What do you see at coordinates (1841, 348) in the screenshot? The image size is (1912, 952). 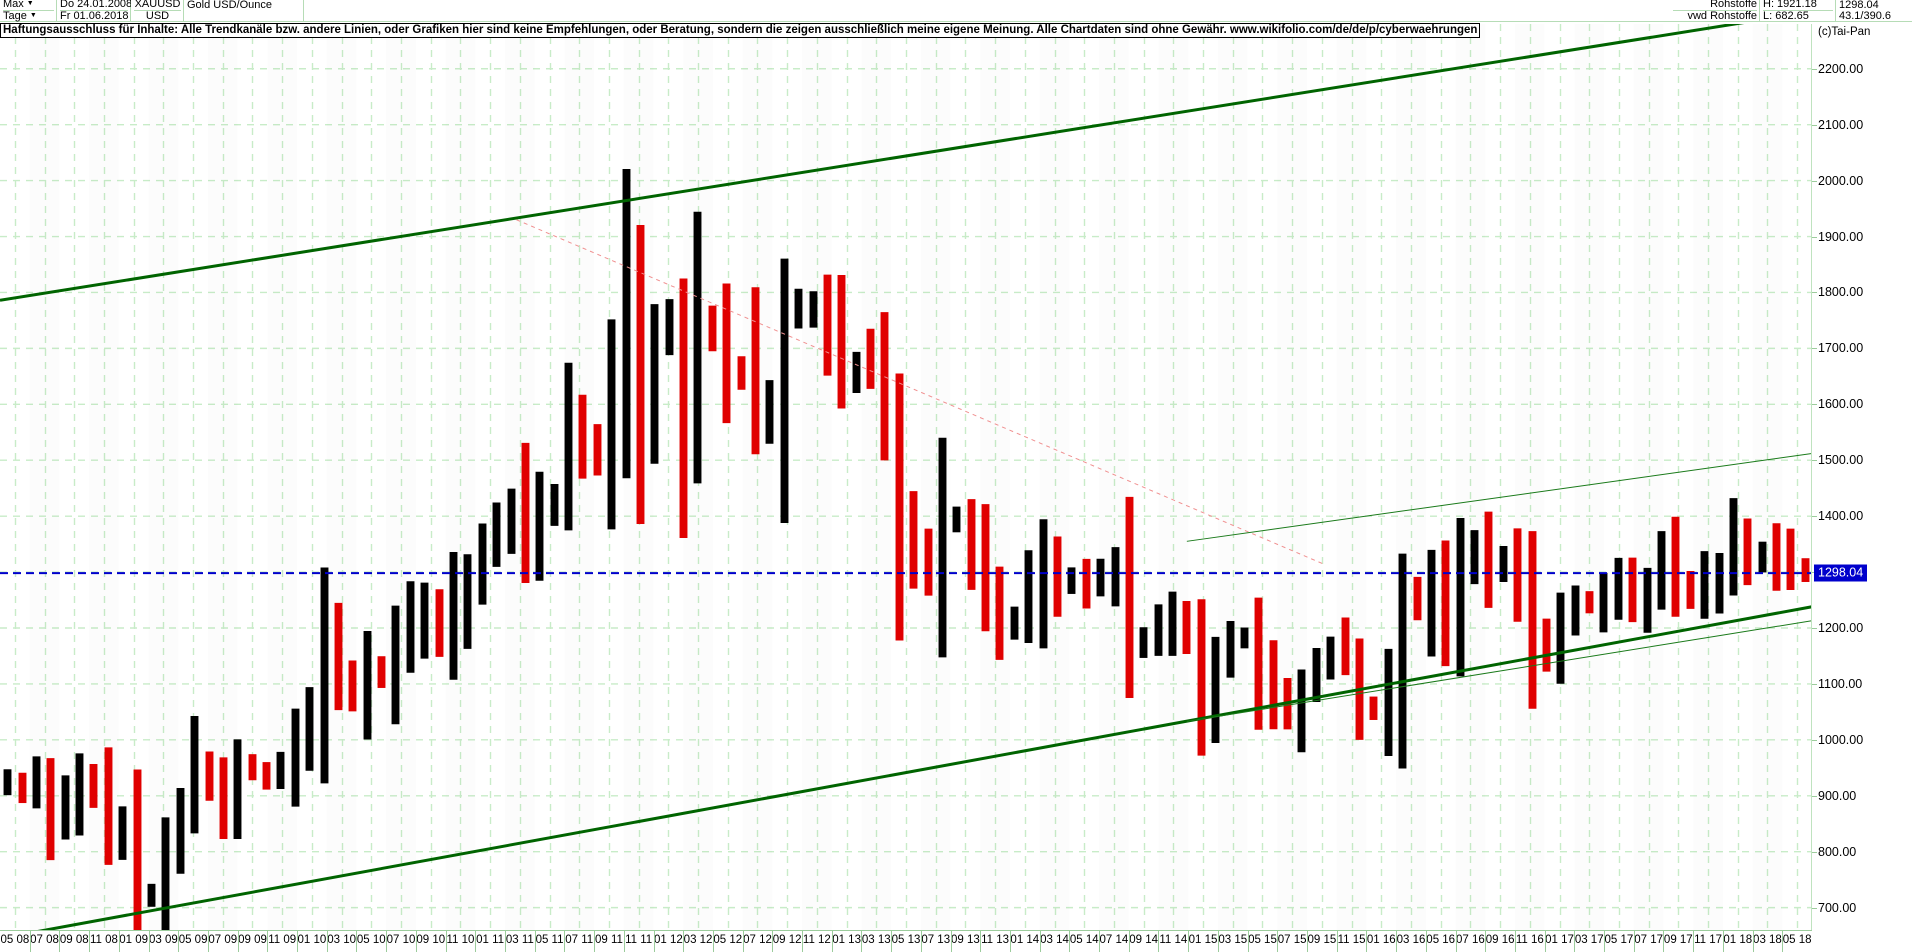 I see `price-axis-tick: 1700.00` at bounding box center [1841, 348].